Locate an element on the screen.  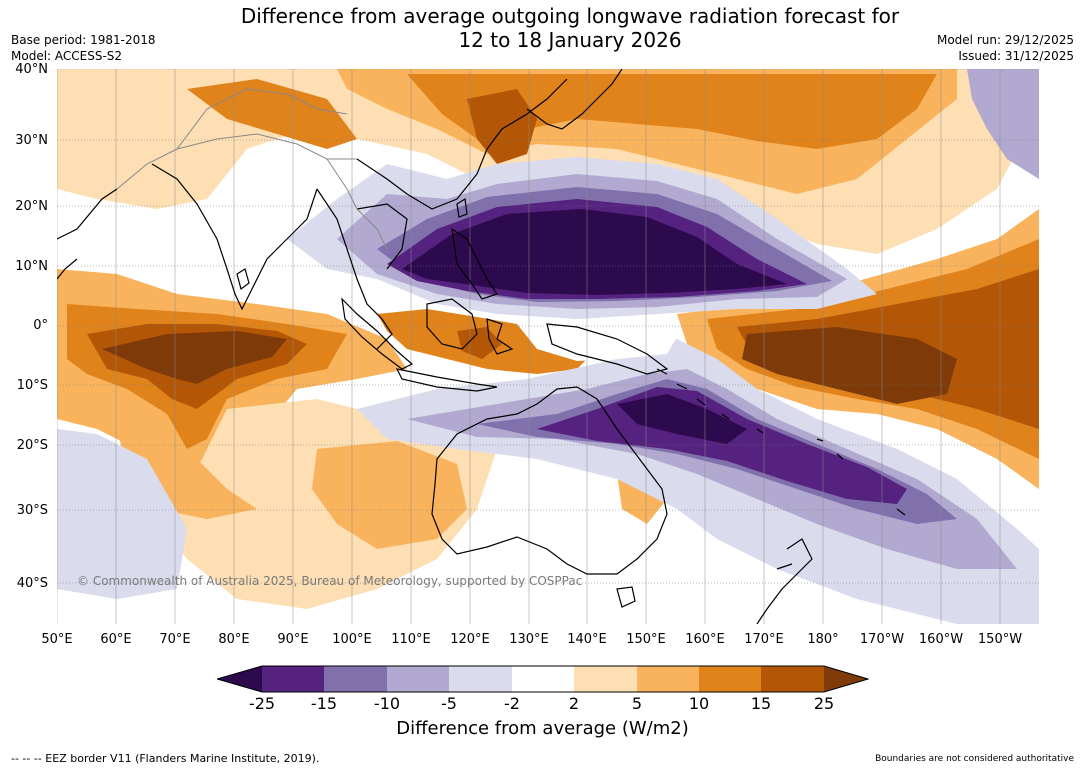
new-zealand-coast is located at coordinates (784, 581).